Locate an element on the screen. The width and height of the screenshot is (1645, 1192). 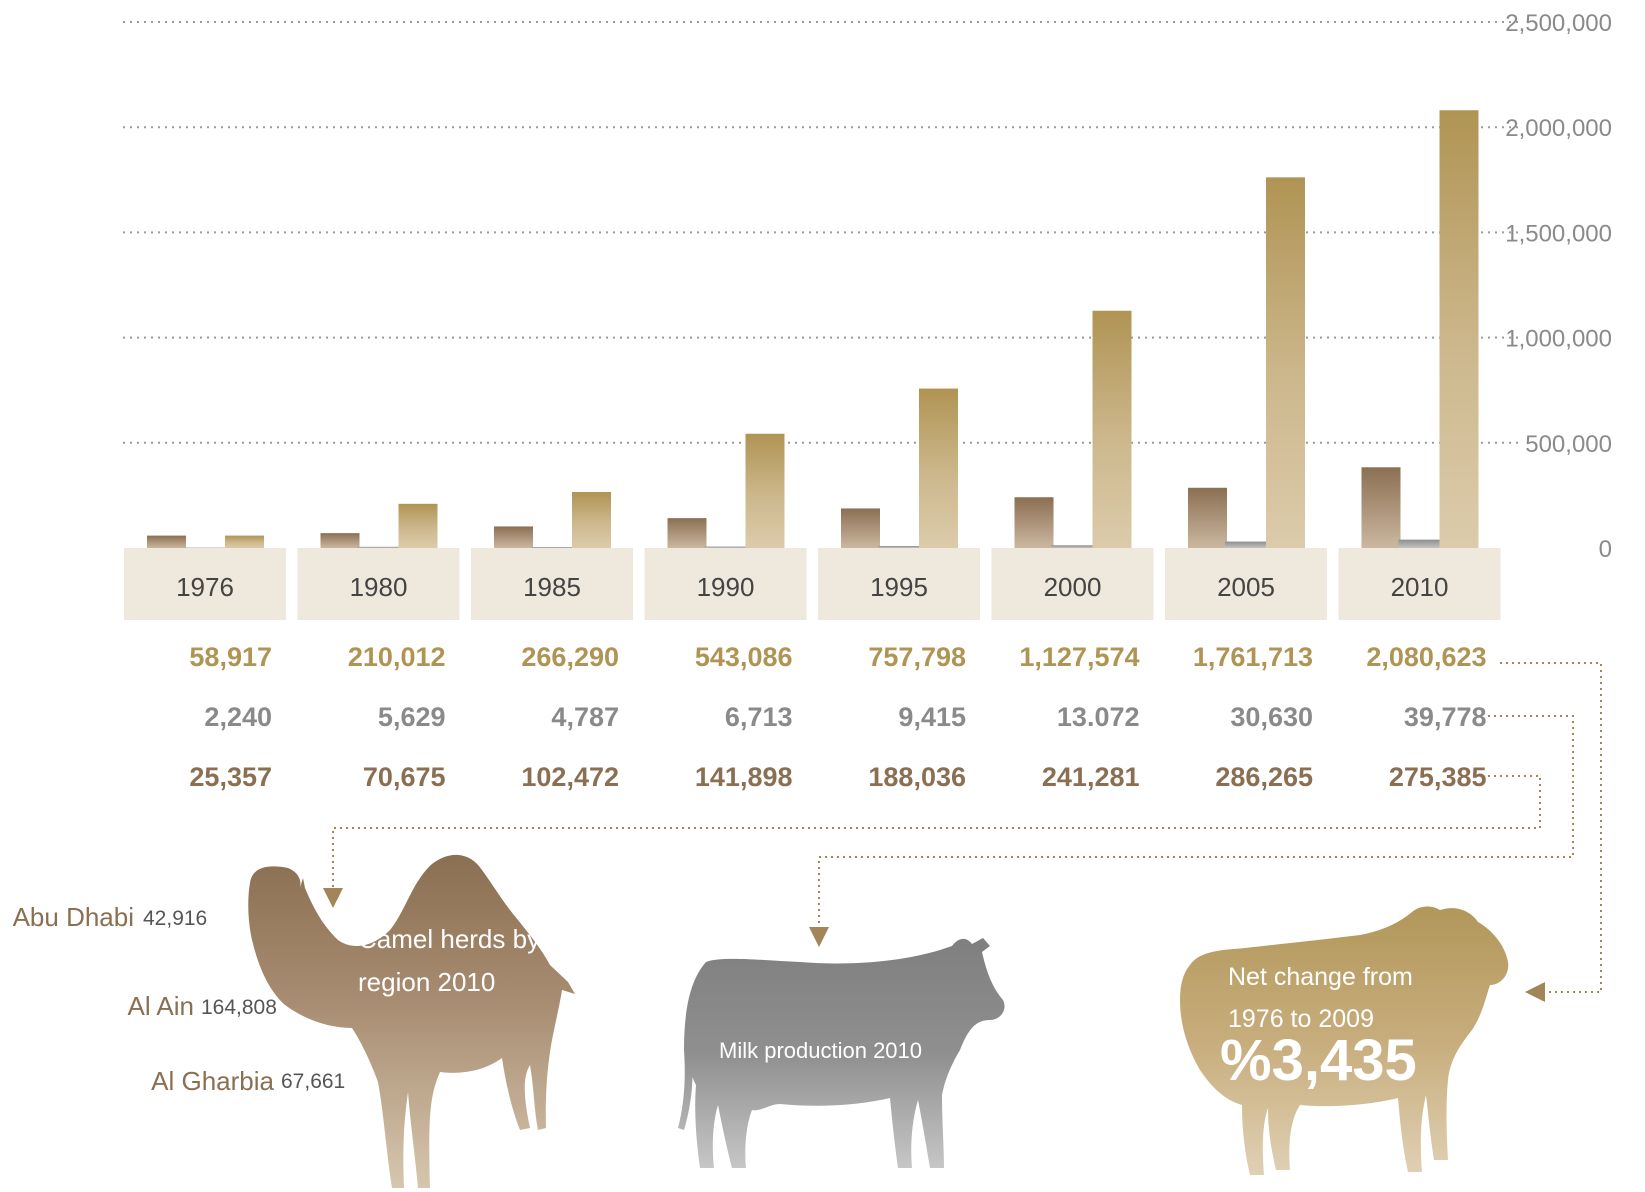
region-value-al-gharbia: 67,661 is located at coordinates (313, 1081).